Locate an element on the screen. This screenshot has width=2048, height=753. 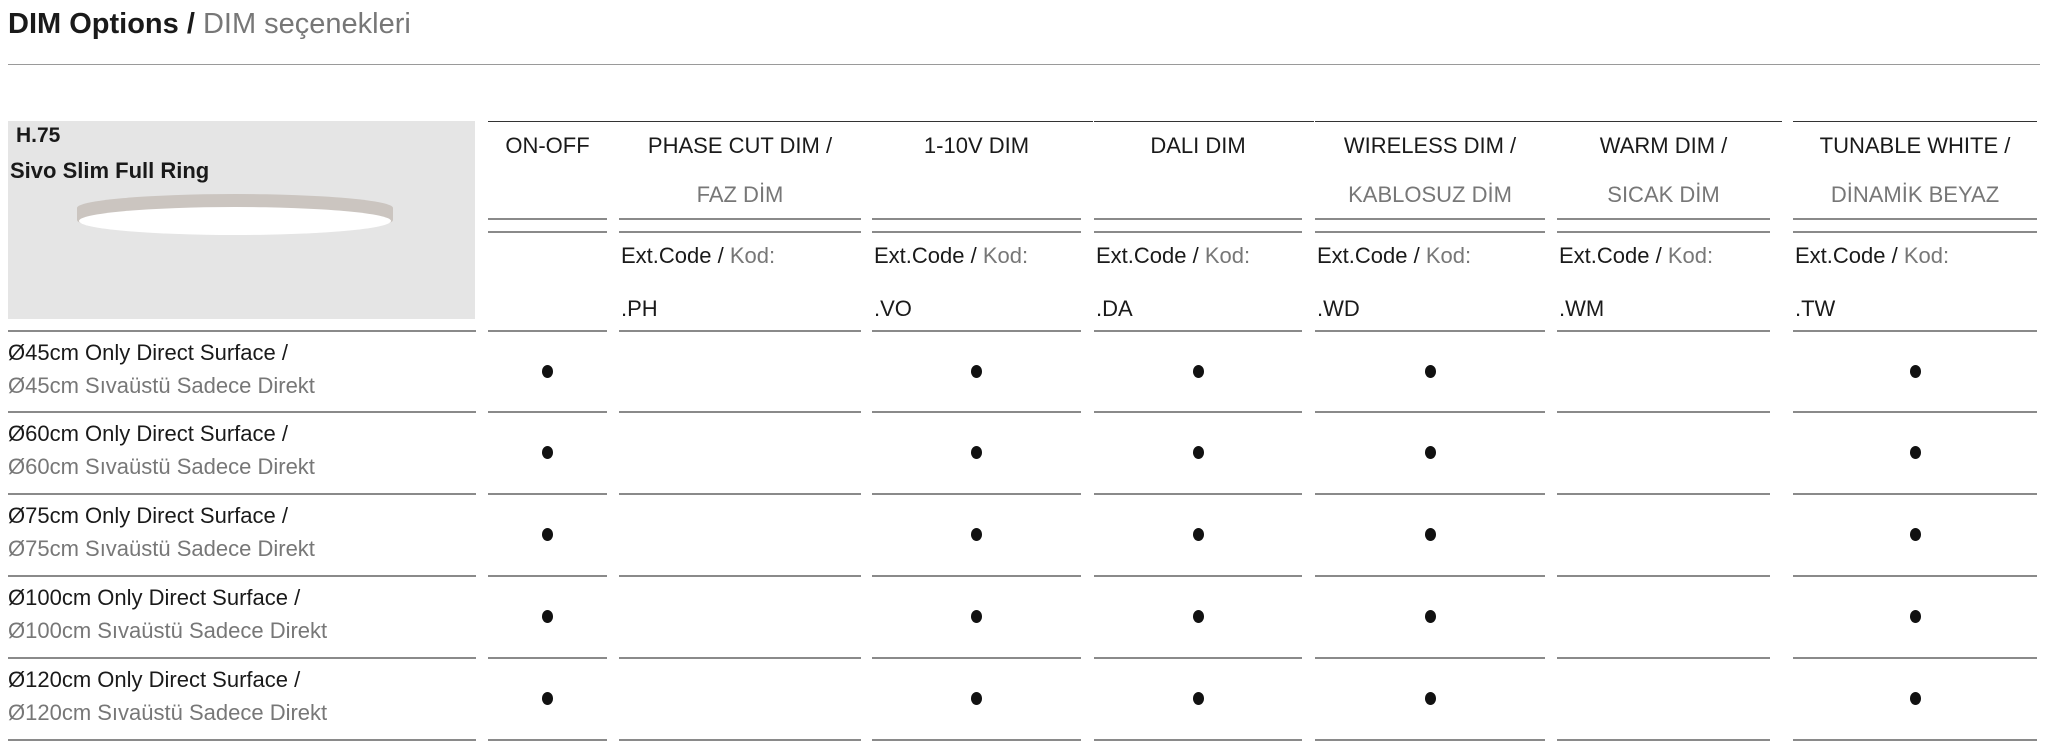
product-code: H.75 is located at coordinates (38, 135).